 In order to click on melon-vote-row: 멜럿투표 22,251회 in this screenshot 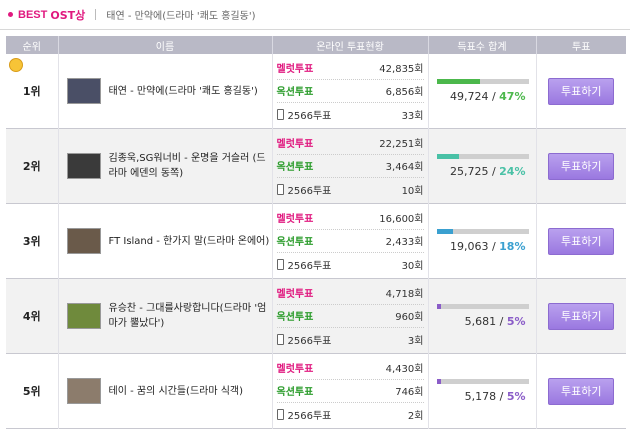, I will do `click(350, 143)`.